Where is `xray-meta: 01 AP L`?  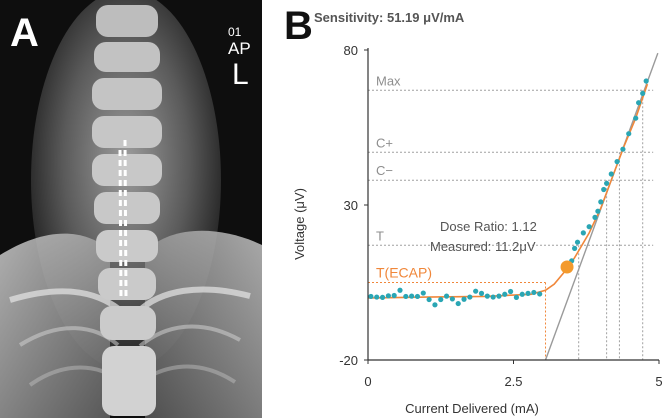
xray-meta: 01 AP L is located at coordinates (239, 58).